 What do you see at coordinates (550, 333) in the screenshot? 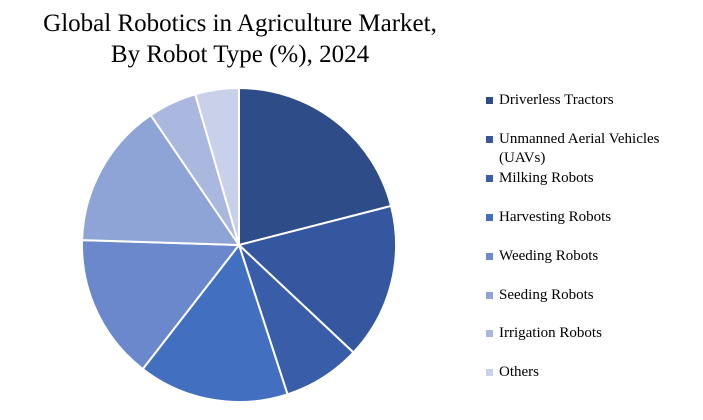
I see `legend-label: Irrigation Robots` at bounding box center [550, 333].